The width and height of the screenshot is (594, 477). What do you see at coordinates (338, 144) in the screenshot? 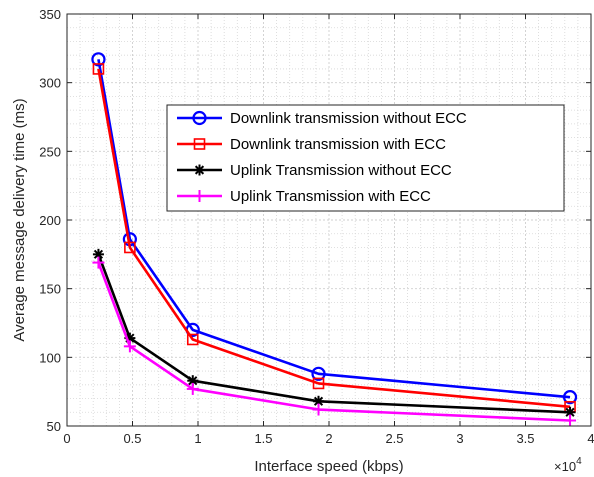
I see `legend-label: Downlink transmission with ECC` at bounding box center [338, 144].